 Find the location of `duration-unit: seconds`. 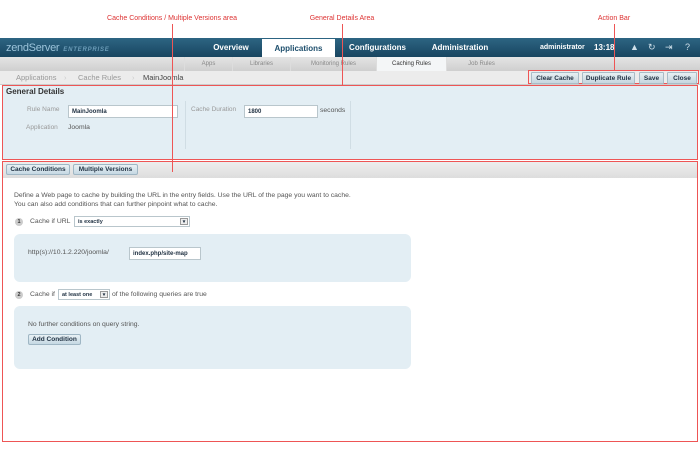

duration-unit: seconds is located at coordinates (333, 110).